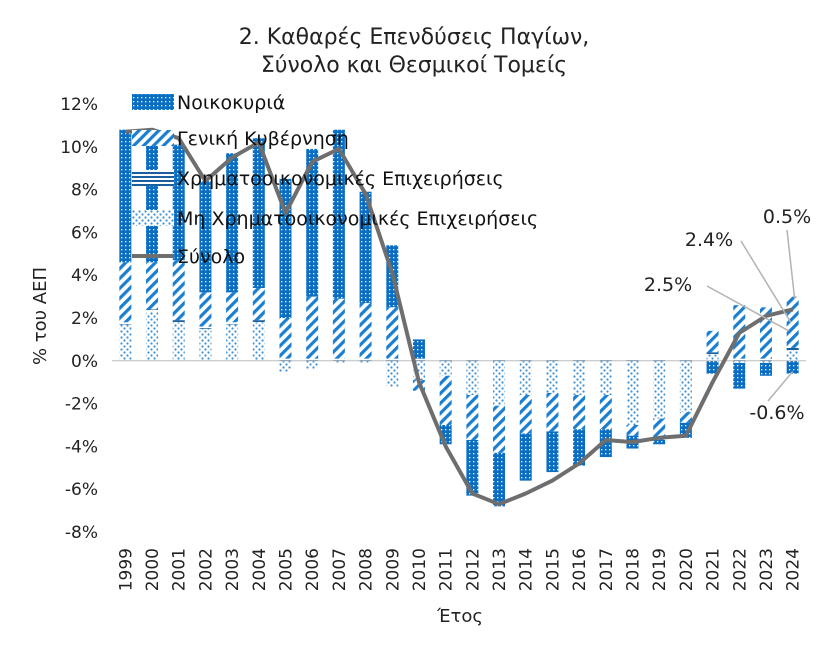 Image resolution: width=828 pixels, height=652 pixels. Describe the element at coordinates (579, 447) in the screenshot. I see `bar-dots-2016` at that location.